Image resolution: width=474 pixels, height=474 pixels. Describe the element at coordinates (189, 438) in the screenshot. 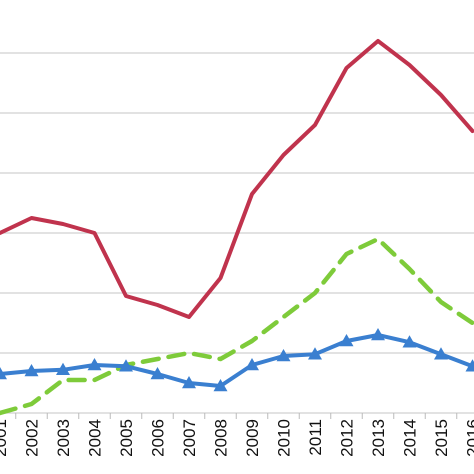

I see `x-tick-label: 2007` at that location.